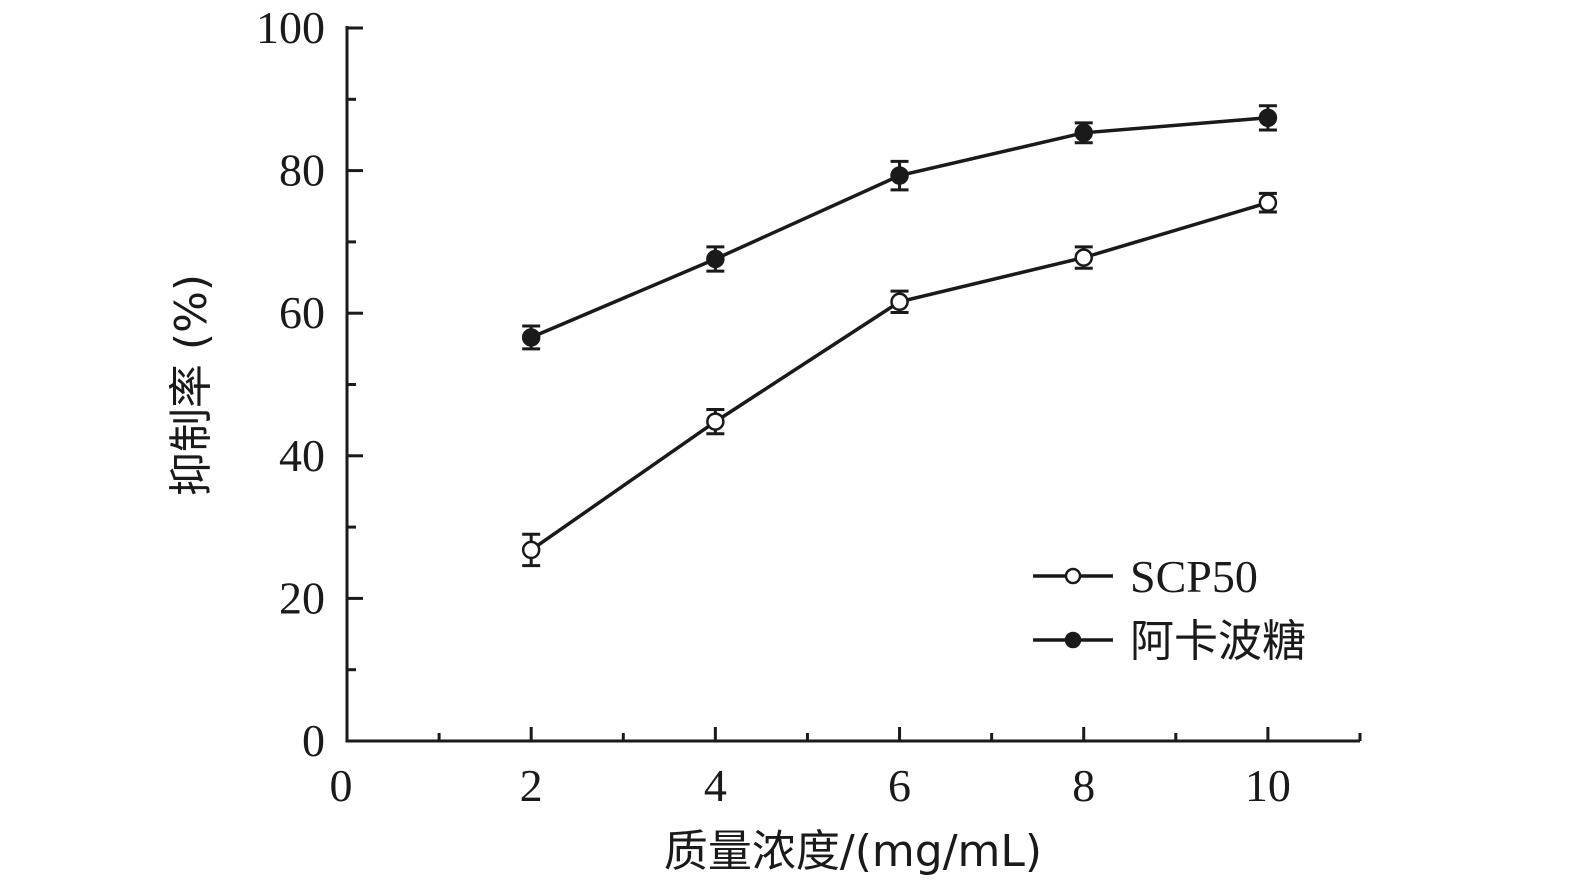  I want to click on x-tick-label: 2, so click(531, 785).